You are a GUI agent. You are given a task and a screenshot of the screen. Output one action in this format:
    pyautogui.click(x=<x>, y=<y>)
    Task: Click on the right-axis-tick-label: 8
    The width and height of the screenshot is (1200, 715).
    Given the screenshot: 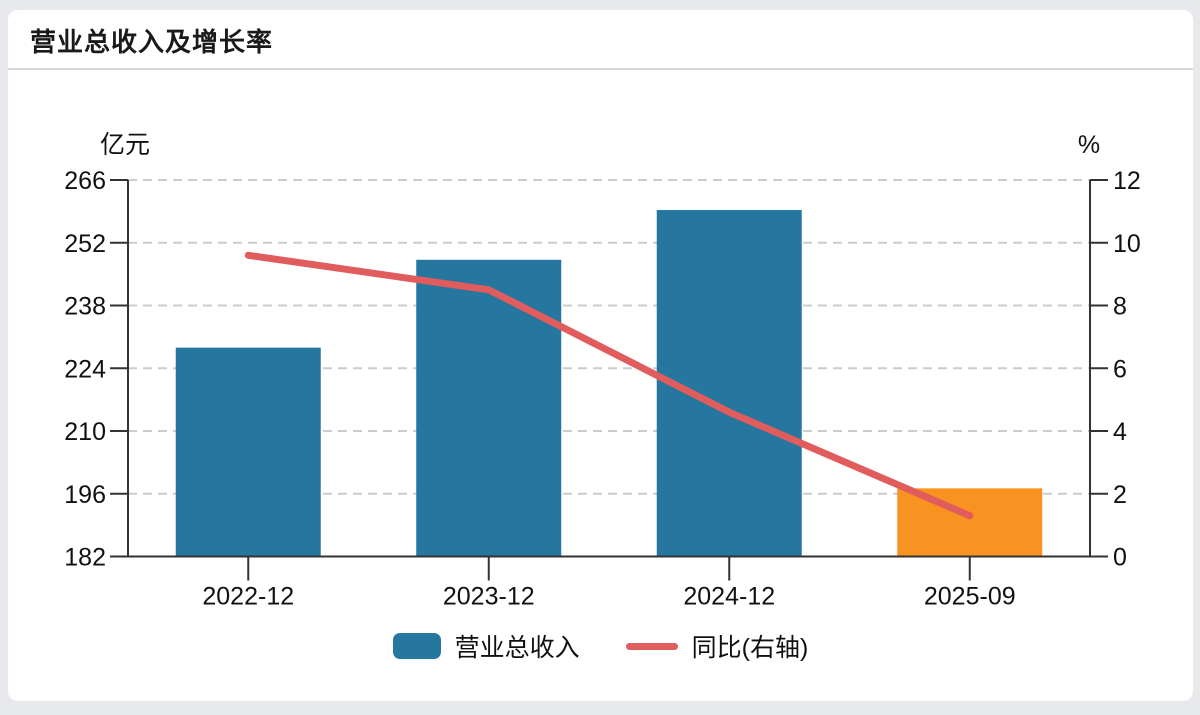 What is the action you would take?
    pyautogui.click(x=1120, y=307)
    